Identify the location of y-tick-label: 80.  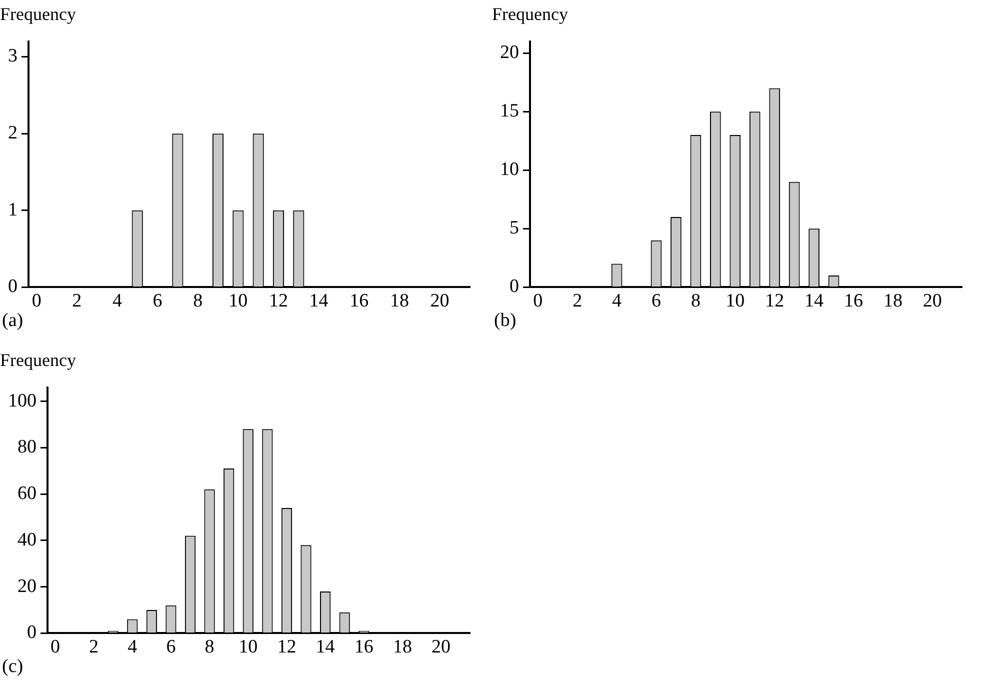
(27, 447).